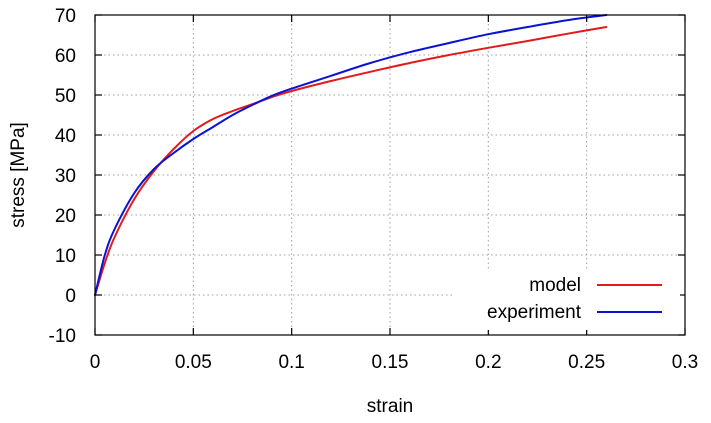 The width and height of the screenshot is (711, 423). I want to click on legend-label-model: model, so click(555, 285).